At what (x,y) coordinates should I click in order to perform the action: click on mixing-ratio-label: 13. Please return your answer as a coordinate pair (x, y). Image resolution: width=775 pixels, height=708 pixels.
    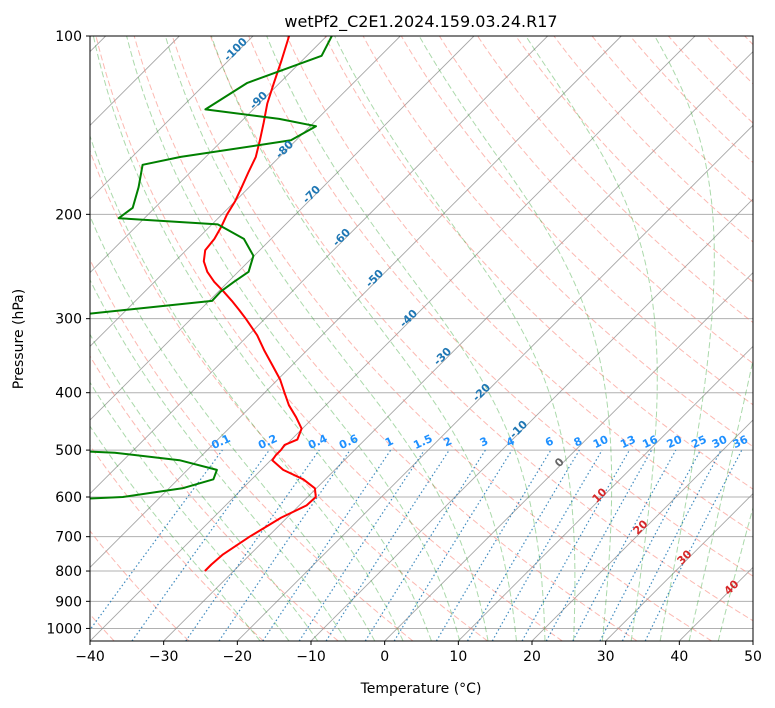
    Looking at the image, I should click on (627, 442).